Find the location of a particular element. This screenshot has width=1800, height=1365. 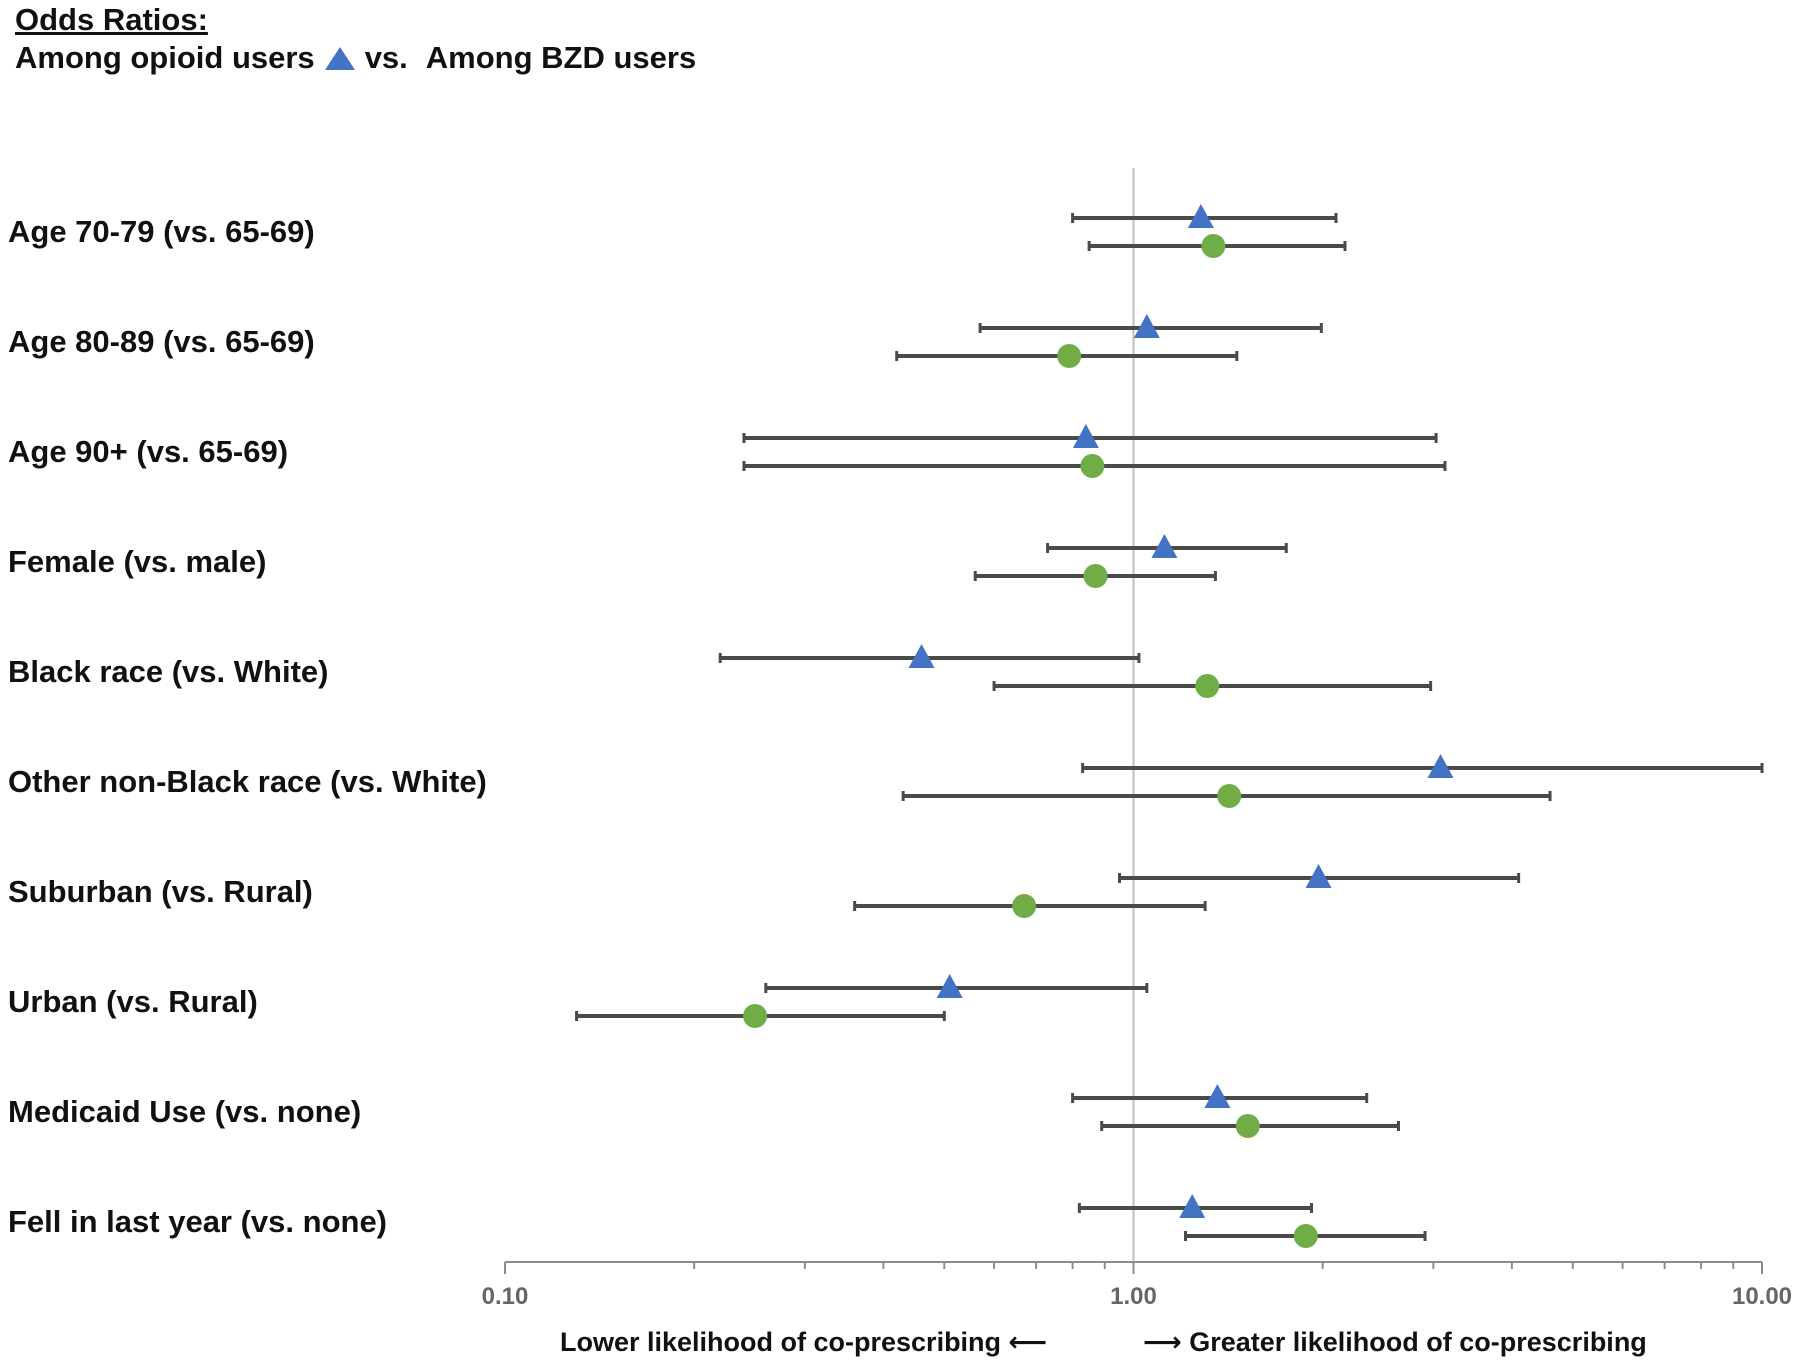

legend-title: Odds Ratios: is located at coordinates (111, 19).